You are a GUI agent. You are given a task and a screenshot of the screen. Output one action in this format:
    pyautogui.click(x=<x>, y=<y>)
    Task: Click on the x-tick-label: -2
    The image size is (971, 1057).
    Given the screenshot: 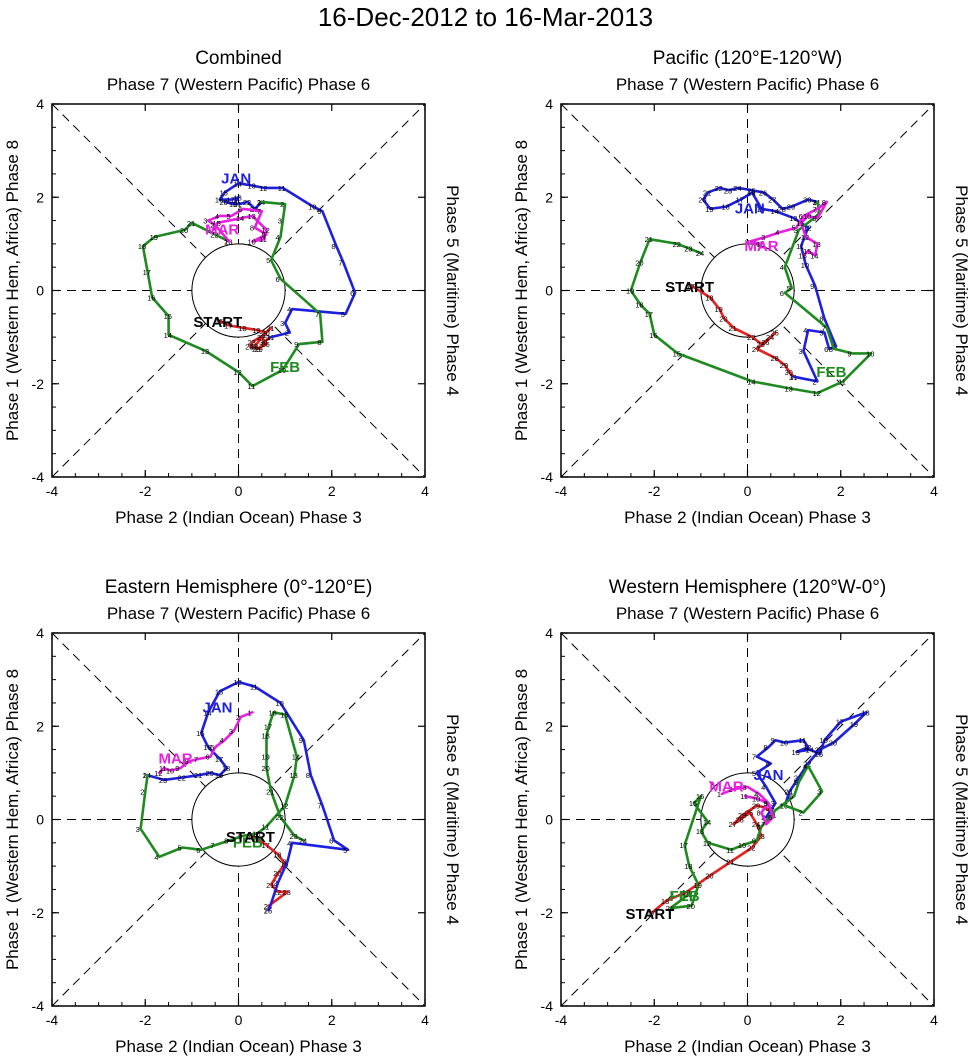 What is the action you would take?
    pyautogui.click(x=654, y=491)
    